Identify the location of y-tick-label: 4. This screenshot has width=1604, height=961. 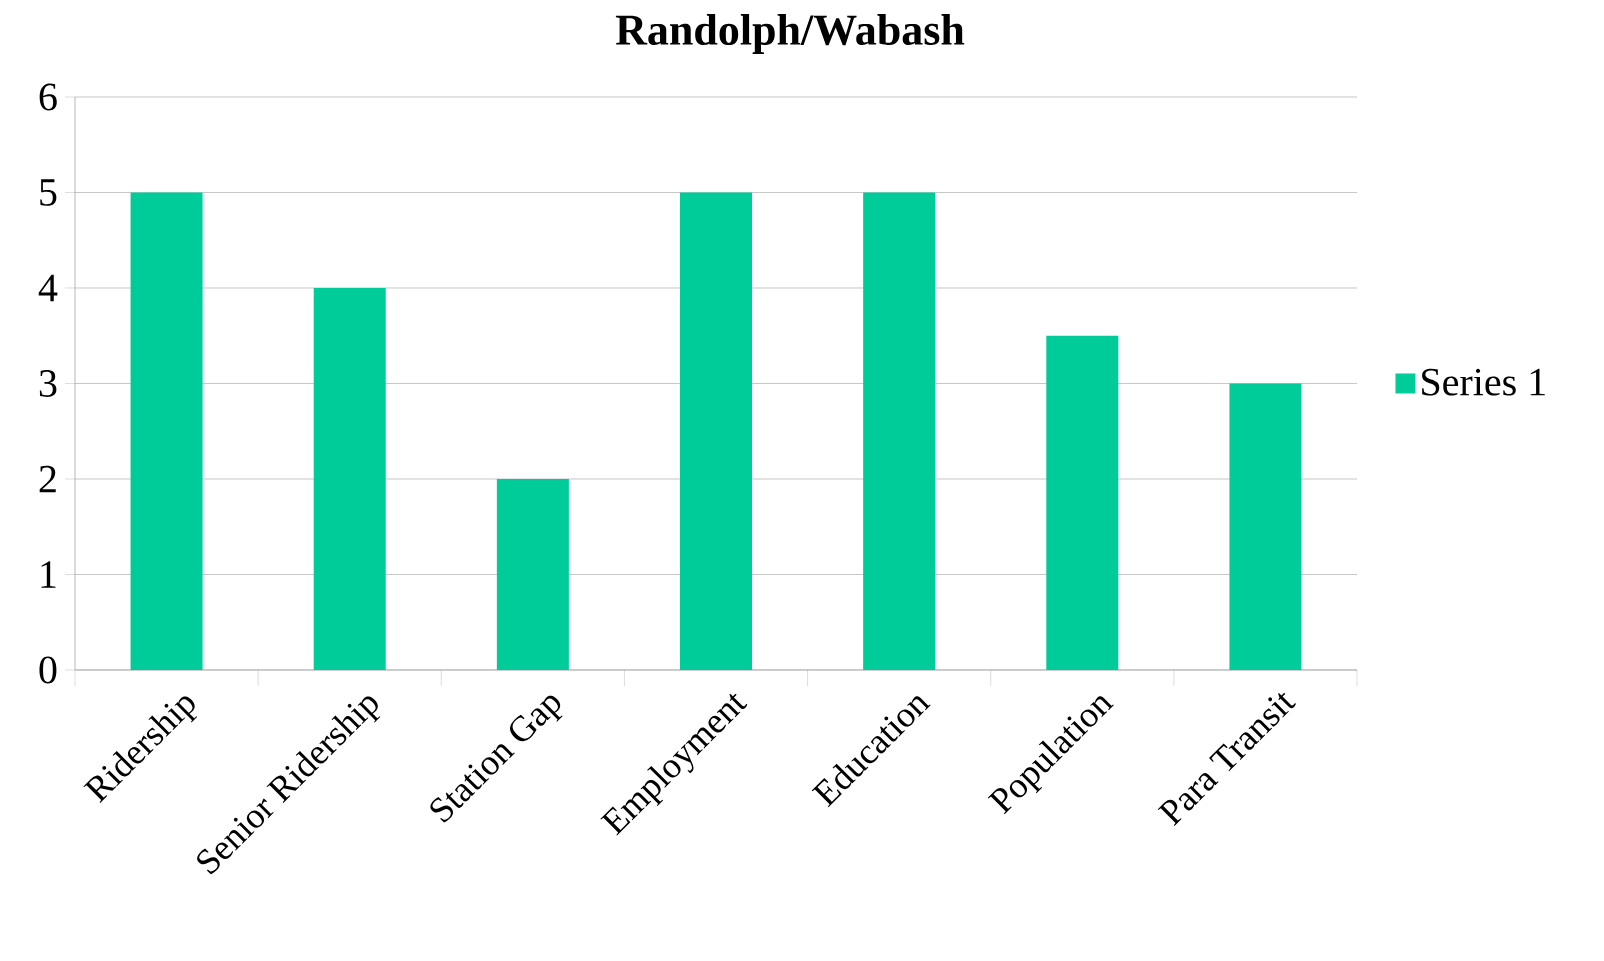
(48, 288).